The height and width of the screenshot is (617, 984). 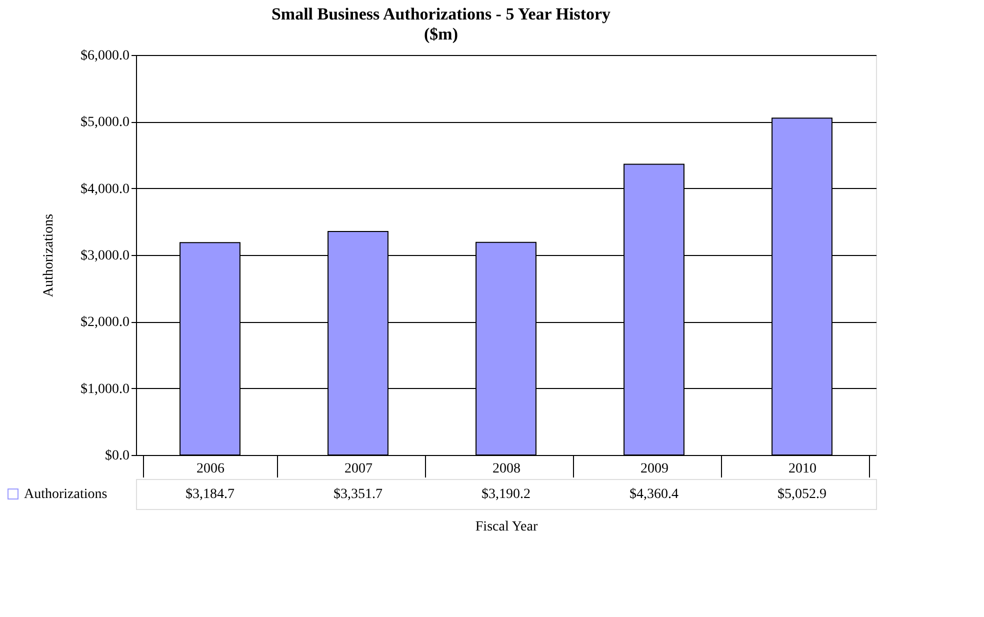 What do you see at coordinates (506, 469) in the screenshot?
I see `x-tick-label: 2008` at bounding box center [506, 469].